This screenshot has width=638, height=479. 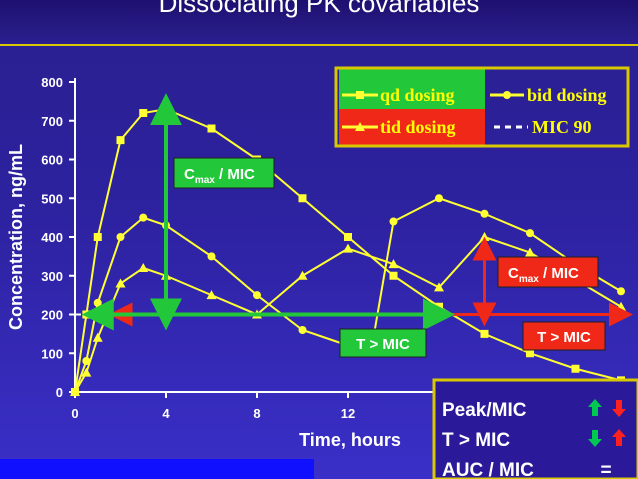 I want to click on slide-title: Dissociating PK covariables, so click(x=319, y=9).